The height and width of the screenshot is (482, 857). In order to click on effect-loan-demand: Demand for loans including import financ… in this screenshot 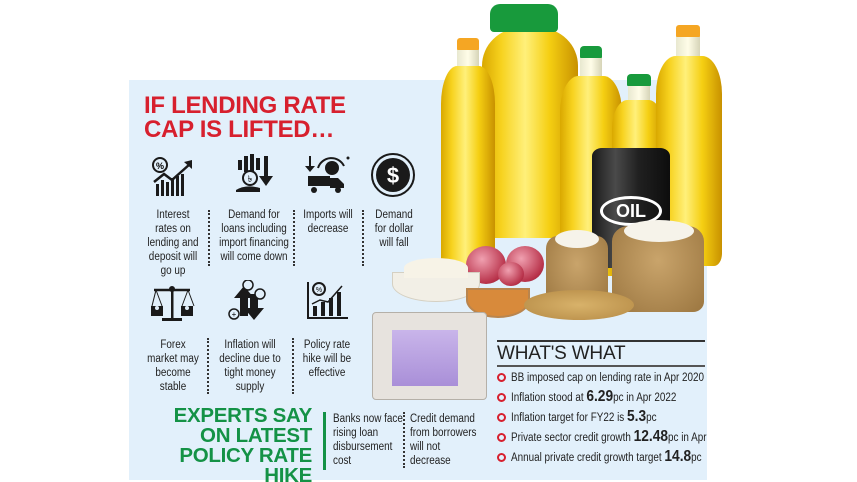, I will do `click(254, 236)`.